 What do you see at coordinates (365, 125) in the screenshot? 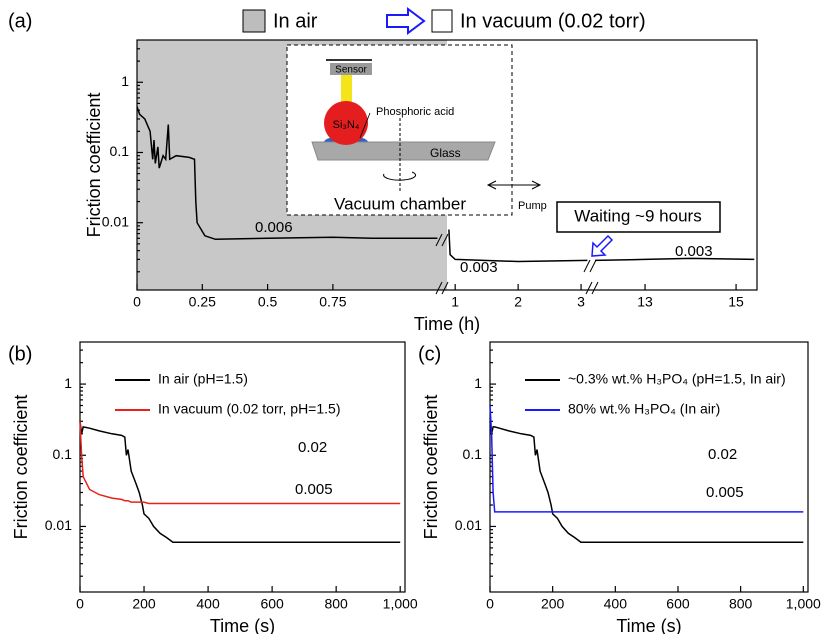
I see `pointer` at bounding box center [365, 125].